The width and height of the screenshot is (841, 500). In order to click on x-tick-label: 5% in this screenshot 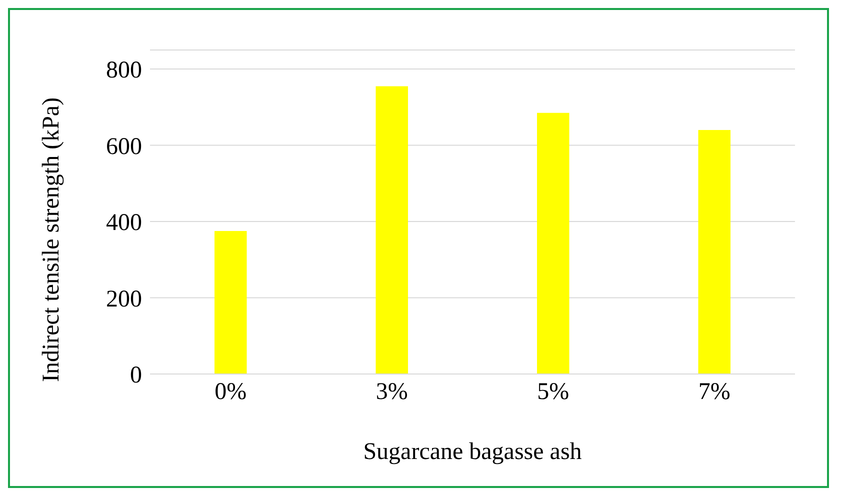, I will do `click(553, 392)`.